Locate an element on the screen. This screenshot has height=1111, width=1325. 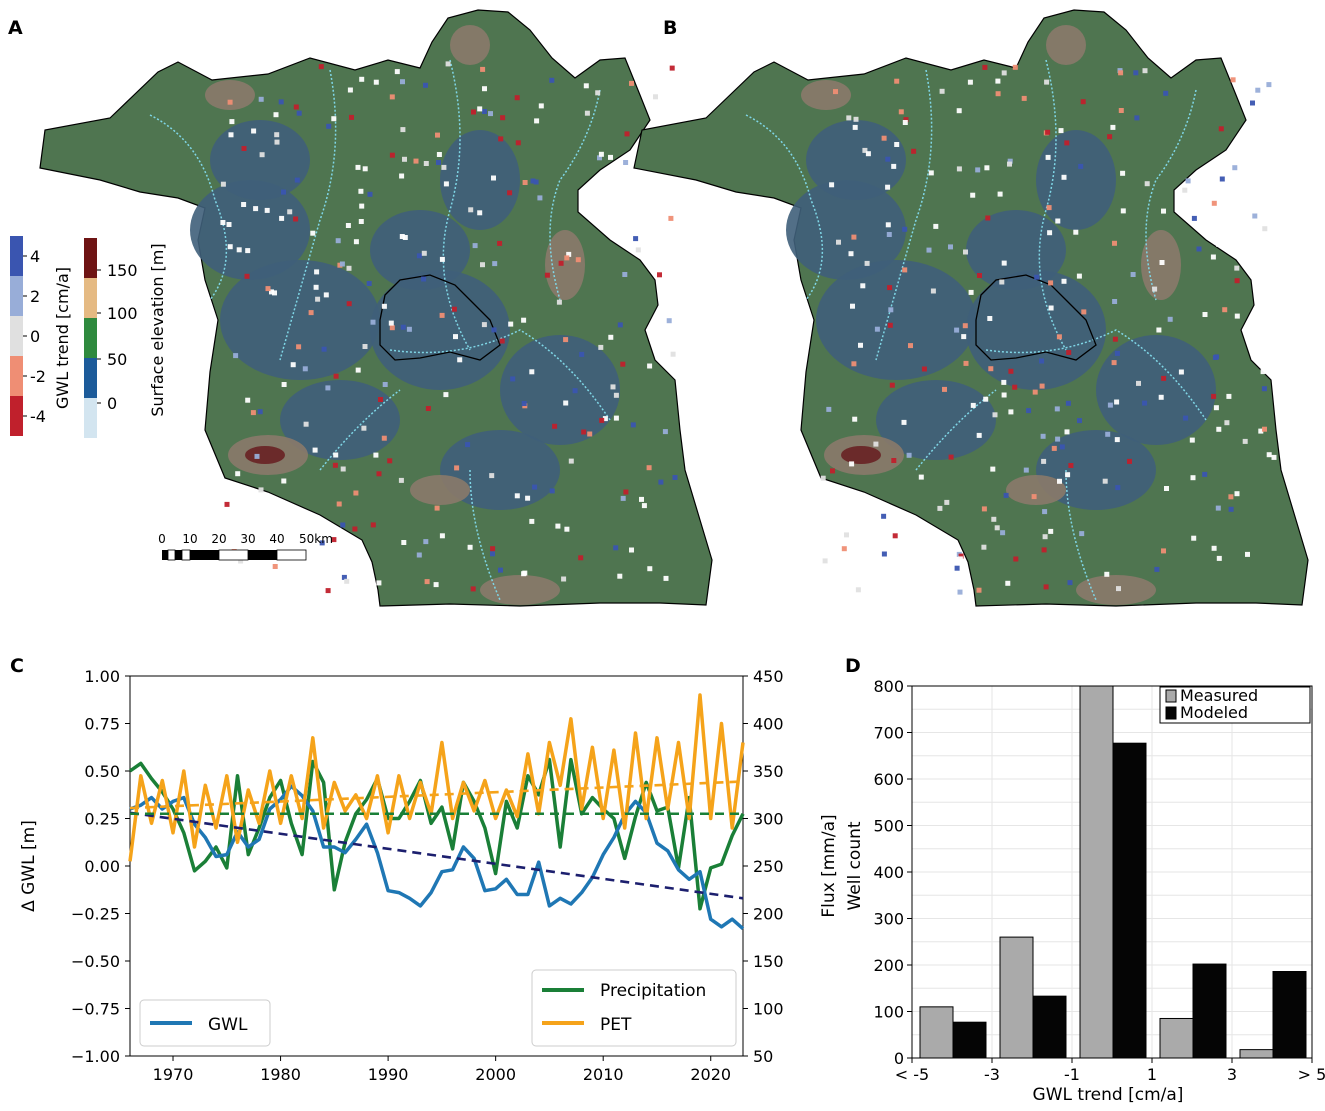
panel-label-b: B is located at coordinates (670, 28).